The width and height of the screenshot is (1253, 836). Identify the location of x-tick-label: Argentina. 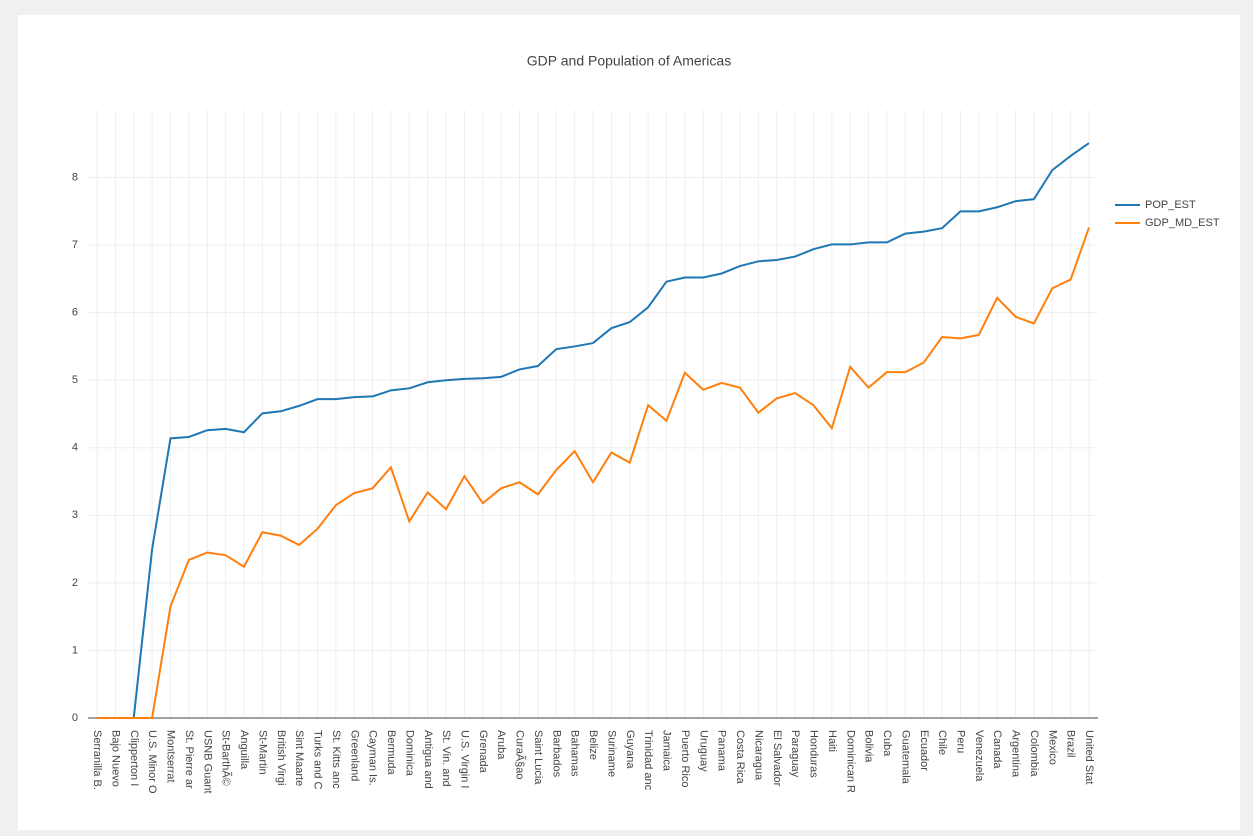
(1016, 754).